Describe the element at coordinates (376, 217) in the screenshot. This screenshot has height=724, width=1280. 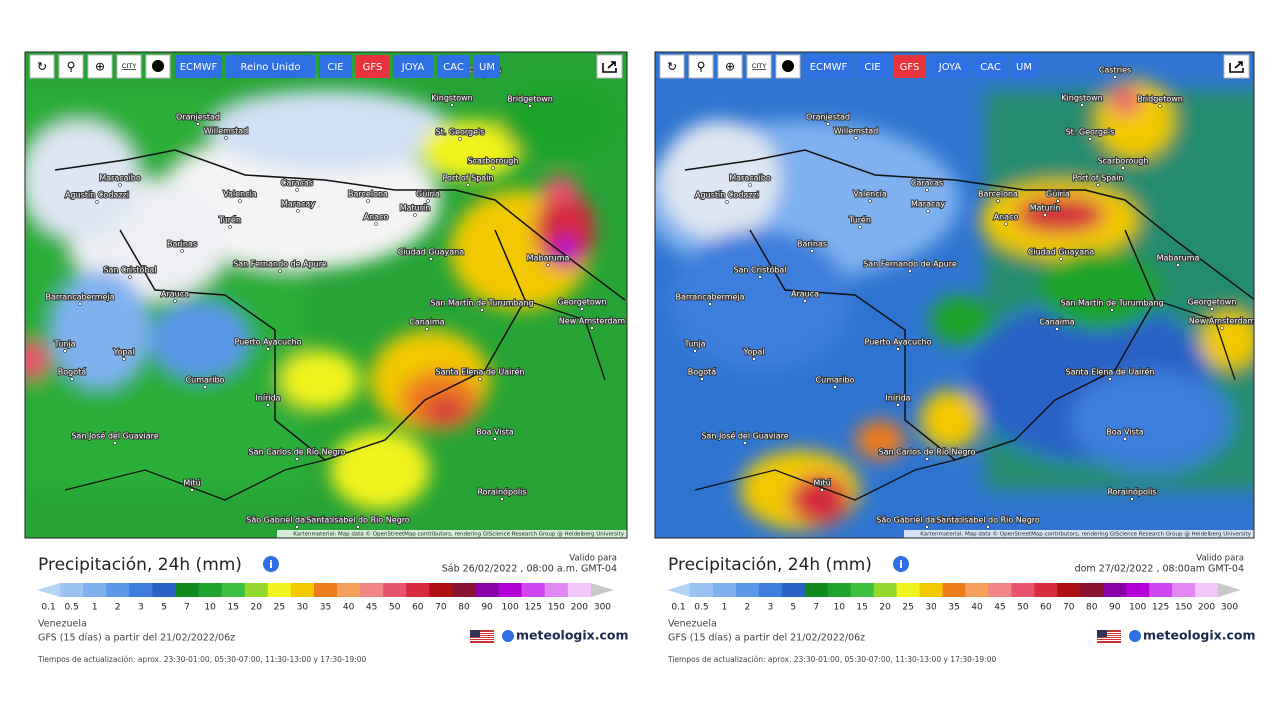
I see `city-label: Anaco` at that location.